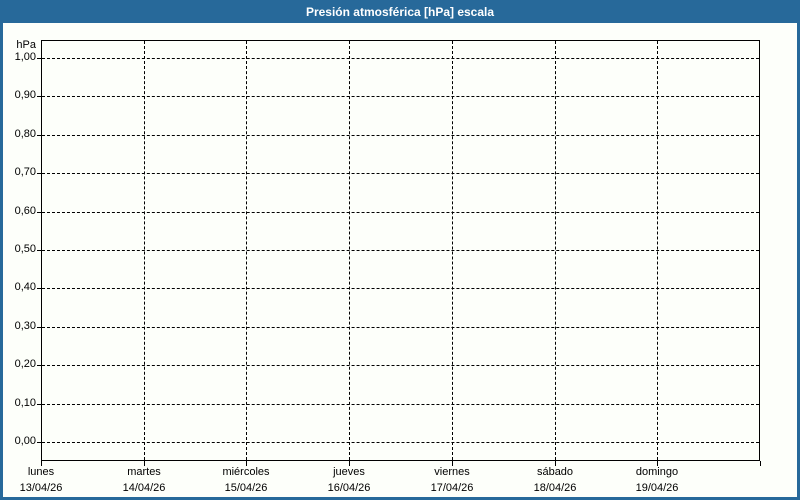 The height and width of the screenshot is (500, 800). What do you see at coordinates (349, 488) in the screenshot?
I see `x-date-label: 16/04/26` at bounding box center [349, 488].